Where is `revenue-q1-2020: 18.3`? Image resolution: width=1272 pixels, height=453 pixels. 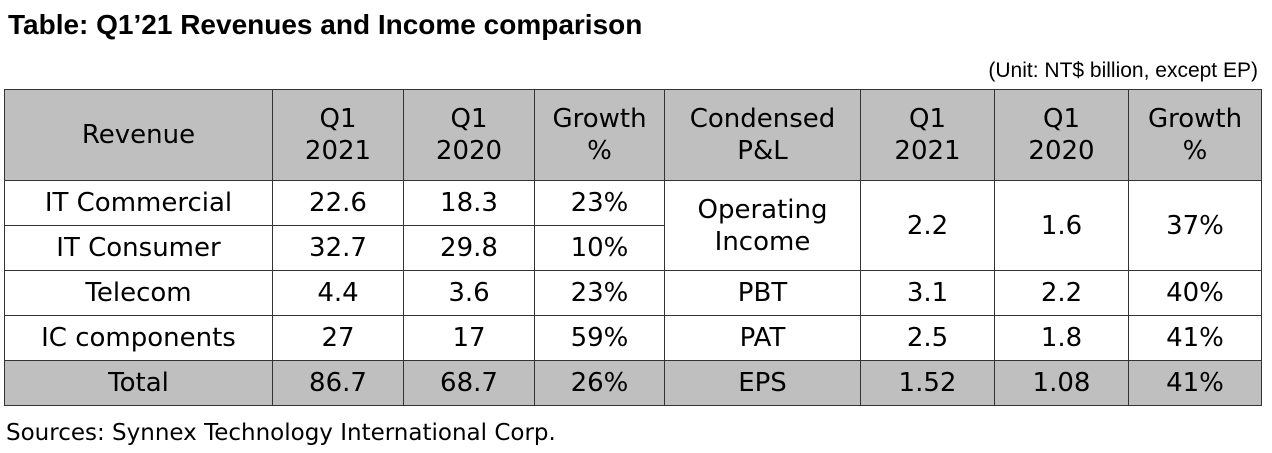 revenue-q1-2020: 18.3 is located at coordinates (469, 203).